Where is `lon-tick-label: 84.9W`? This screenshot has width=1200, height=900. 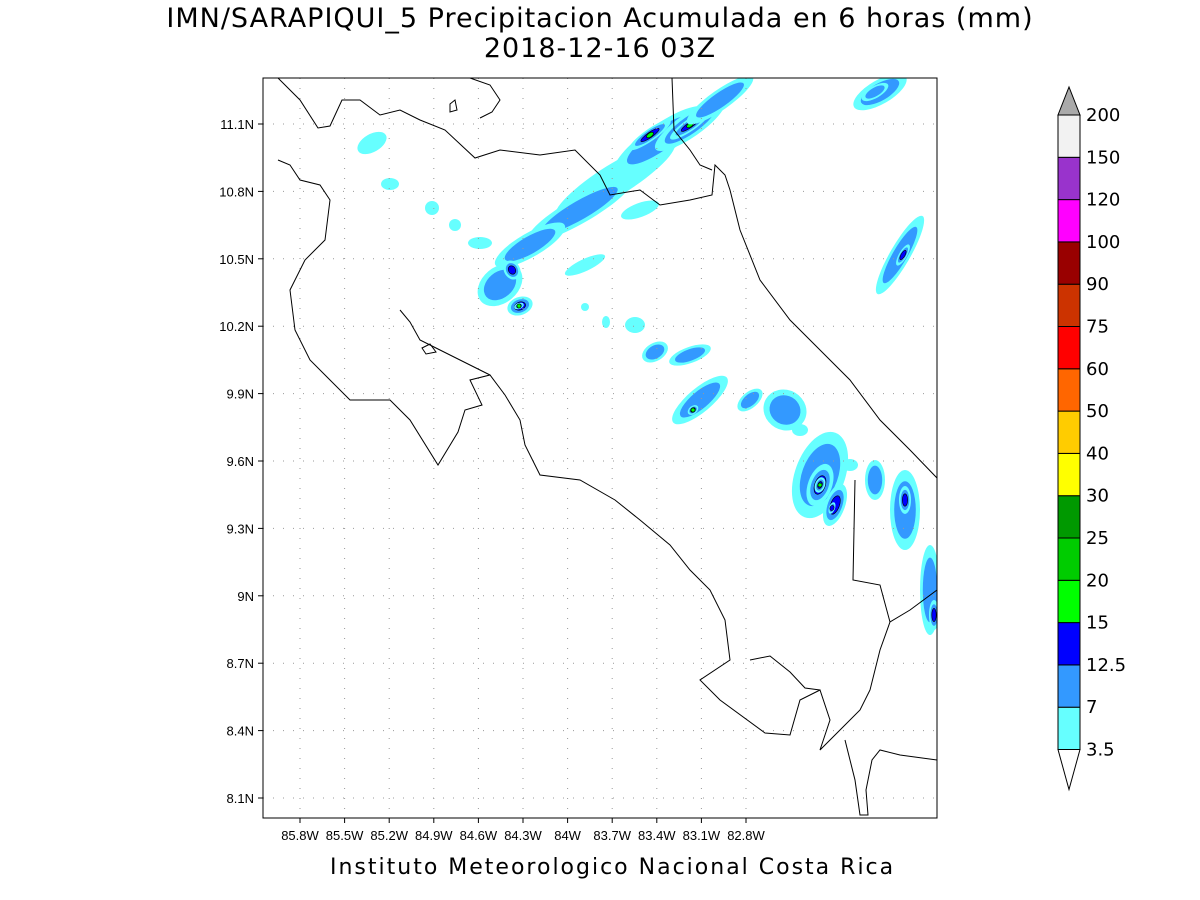
lon-tick-label: 84.9W is located at coordinates (434, 835).